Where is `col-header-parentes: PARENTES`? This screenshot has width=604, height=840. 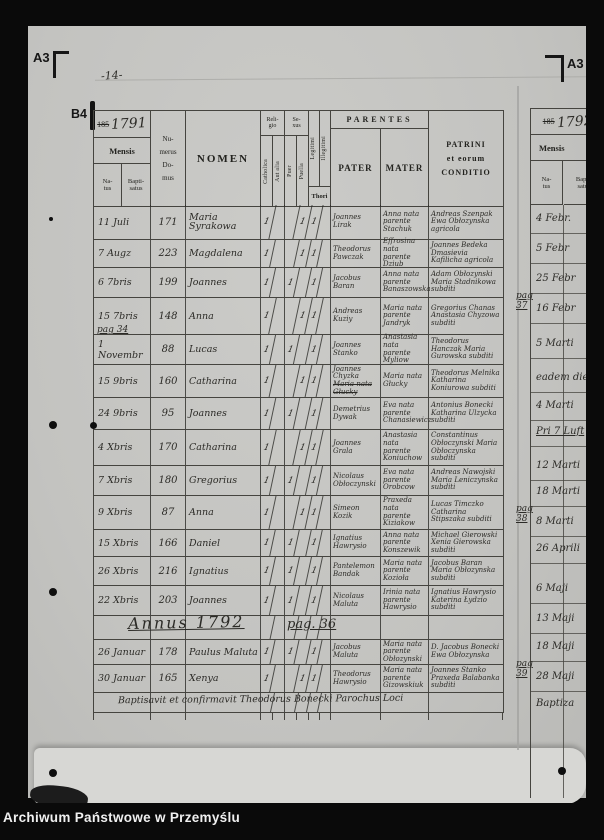 col-header-parentes: PARENTES is located at coordinates (380, 120).